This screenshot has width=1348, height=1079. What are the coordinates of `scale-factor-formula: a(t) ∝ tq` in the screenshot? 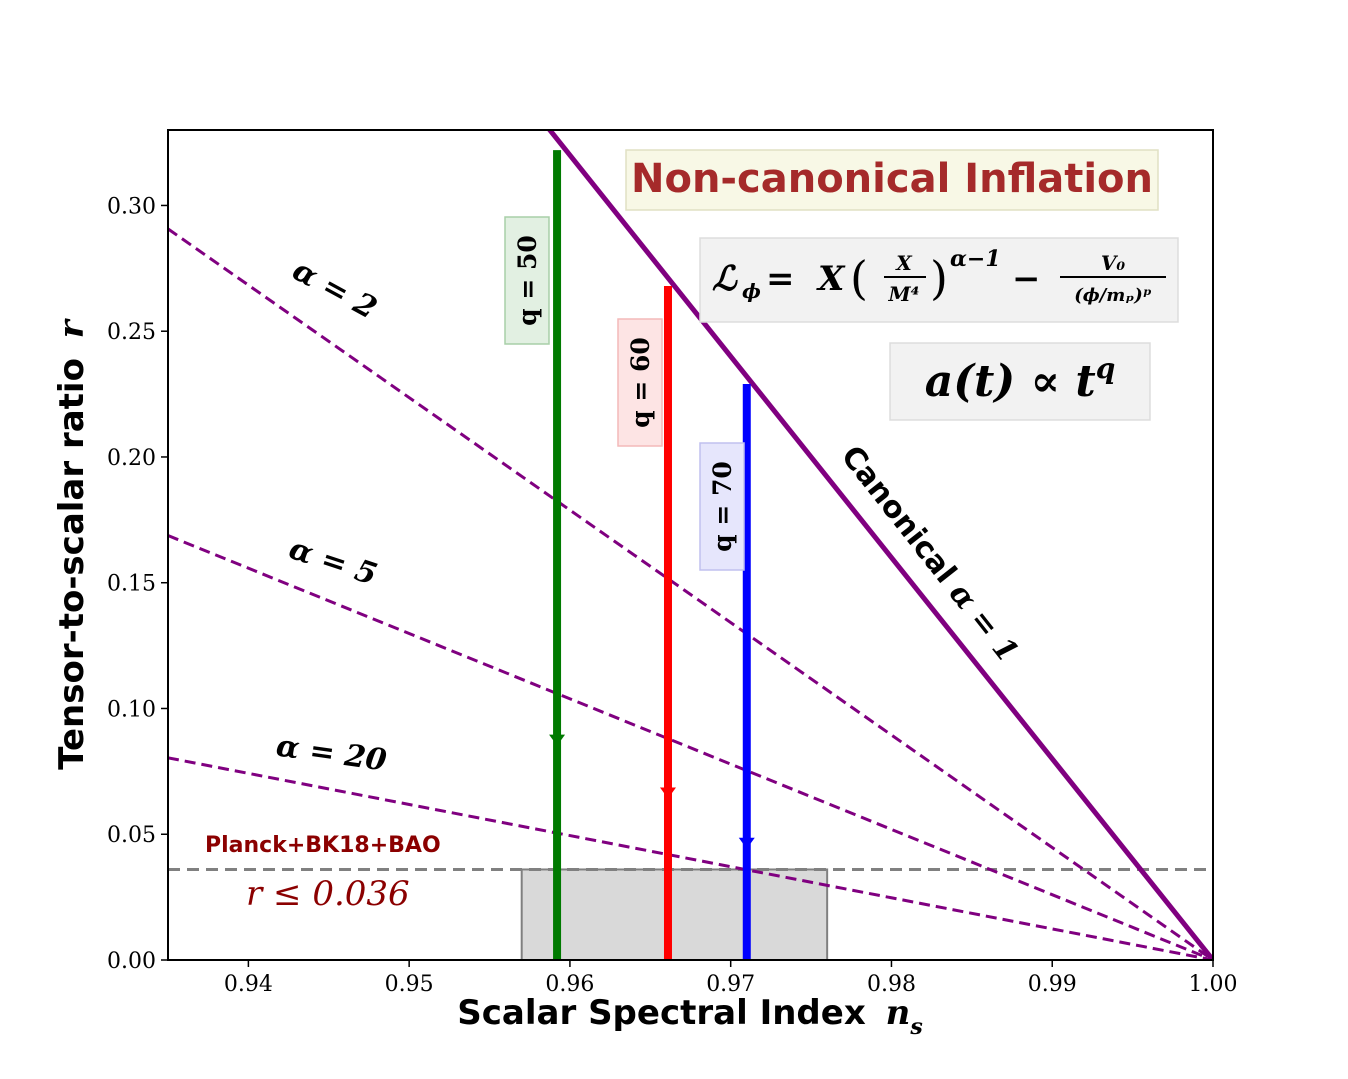 It's located at (1020, 381).